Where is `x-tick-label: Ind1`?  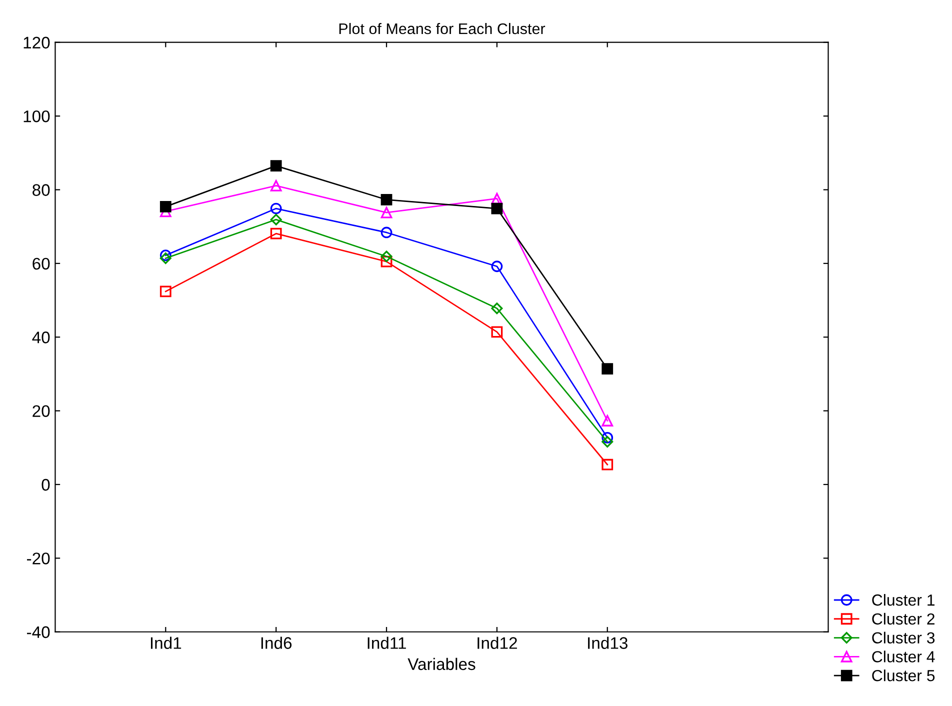 x-tick-label: Ind1 is located at coordinates (166, 642).